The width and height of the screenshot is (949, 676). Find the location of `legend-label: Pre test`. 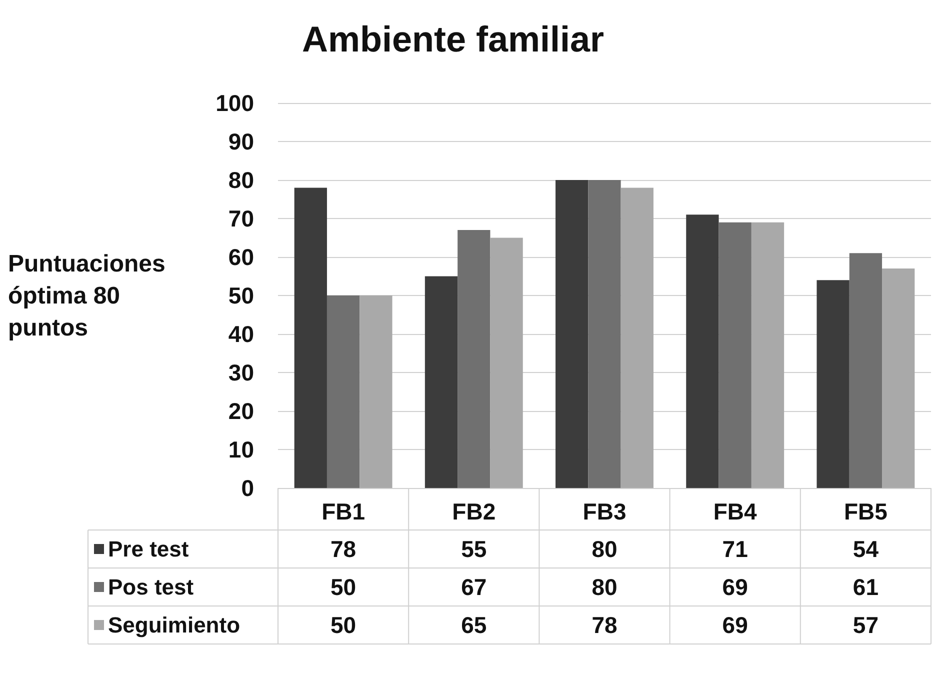

legend-label: Pre test is located at coordinates (149, 549).